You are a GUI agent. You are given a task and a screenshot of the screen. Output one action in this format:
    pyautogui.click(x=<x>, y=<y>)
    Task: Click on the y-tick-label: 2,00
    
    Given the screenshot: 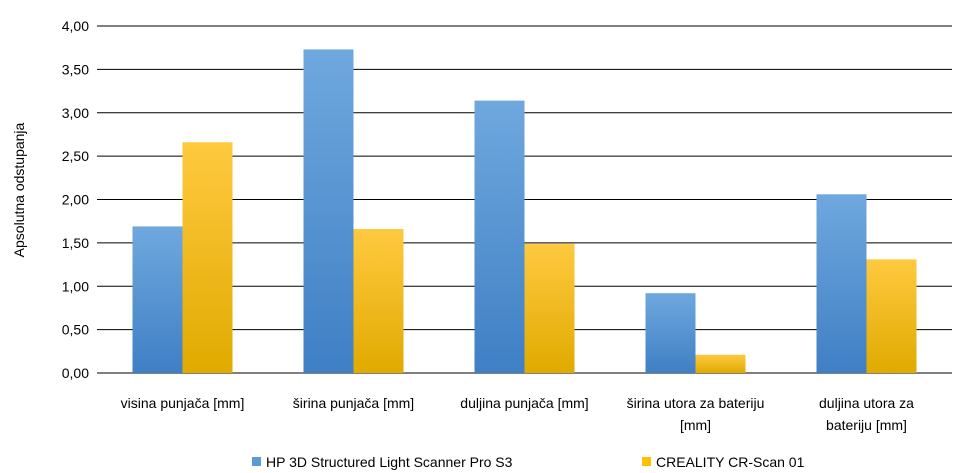 What is the action you would take?
    pyautogui.click(x=75, y=200)
    